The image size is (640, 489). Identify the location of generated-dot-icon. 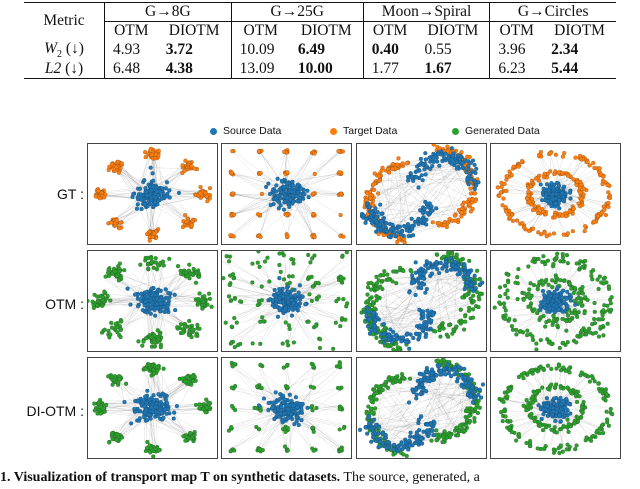
(455, 131).